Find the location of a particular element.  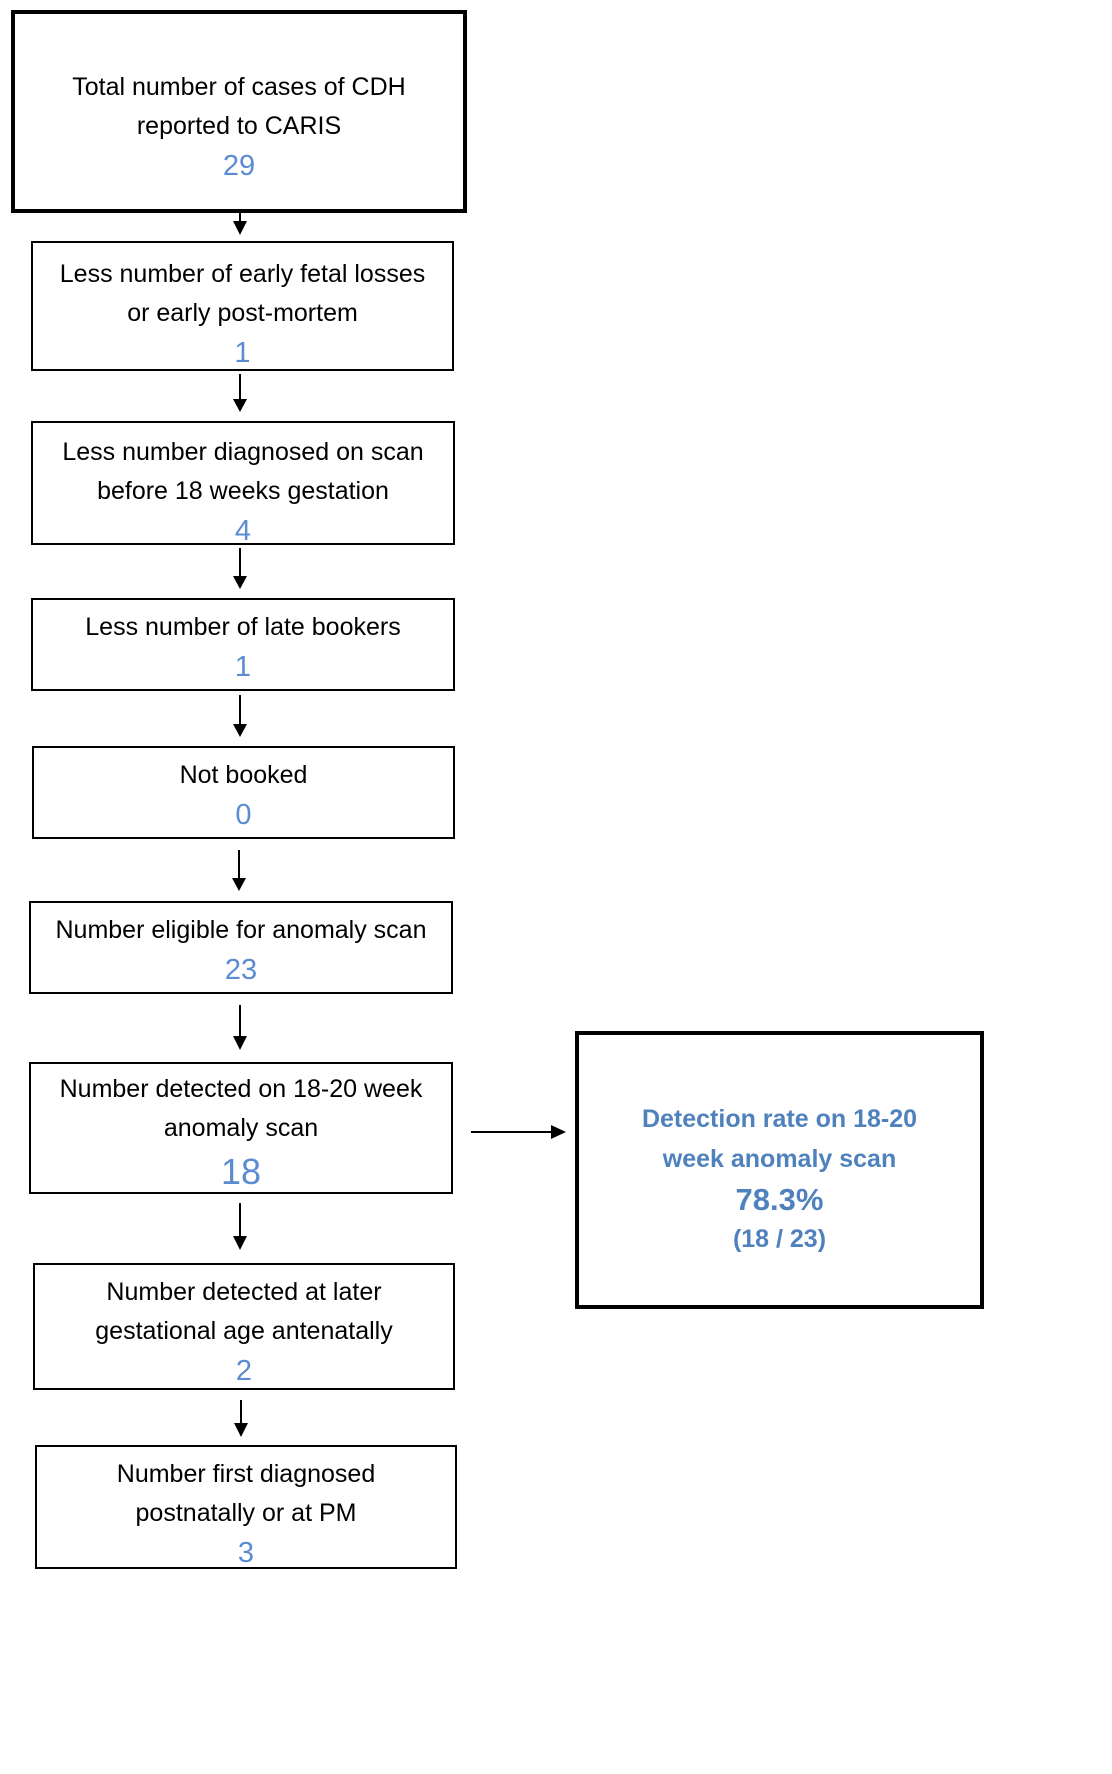

arrow-total-to-early is located at coordinates (240, 224).